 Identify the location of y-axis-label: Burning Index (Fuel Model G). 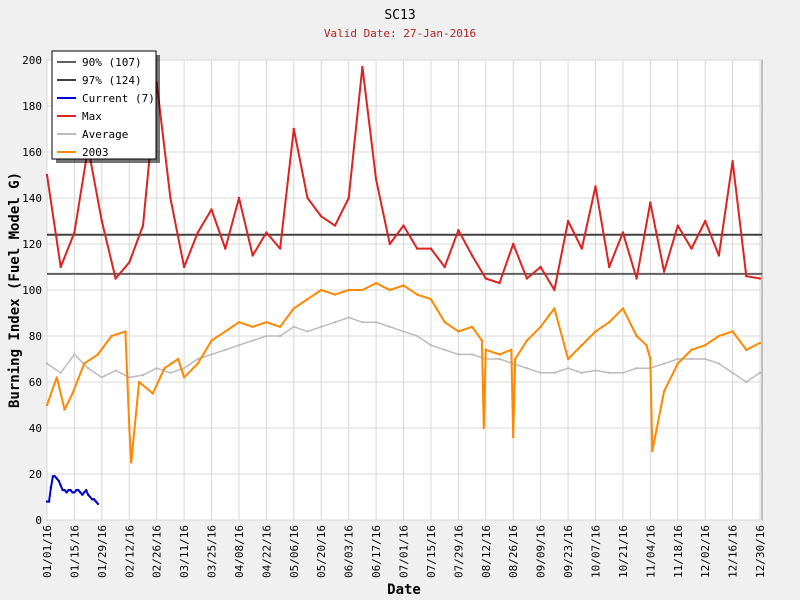
(15, 290).